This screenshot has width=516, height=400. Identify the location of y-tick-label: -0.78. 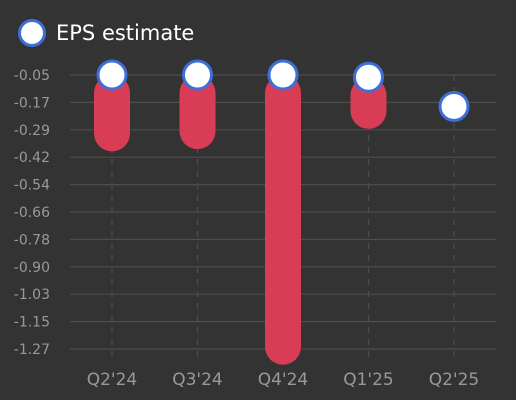
(32, 240).